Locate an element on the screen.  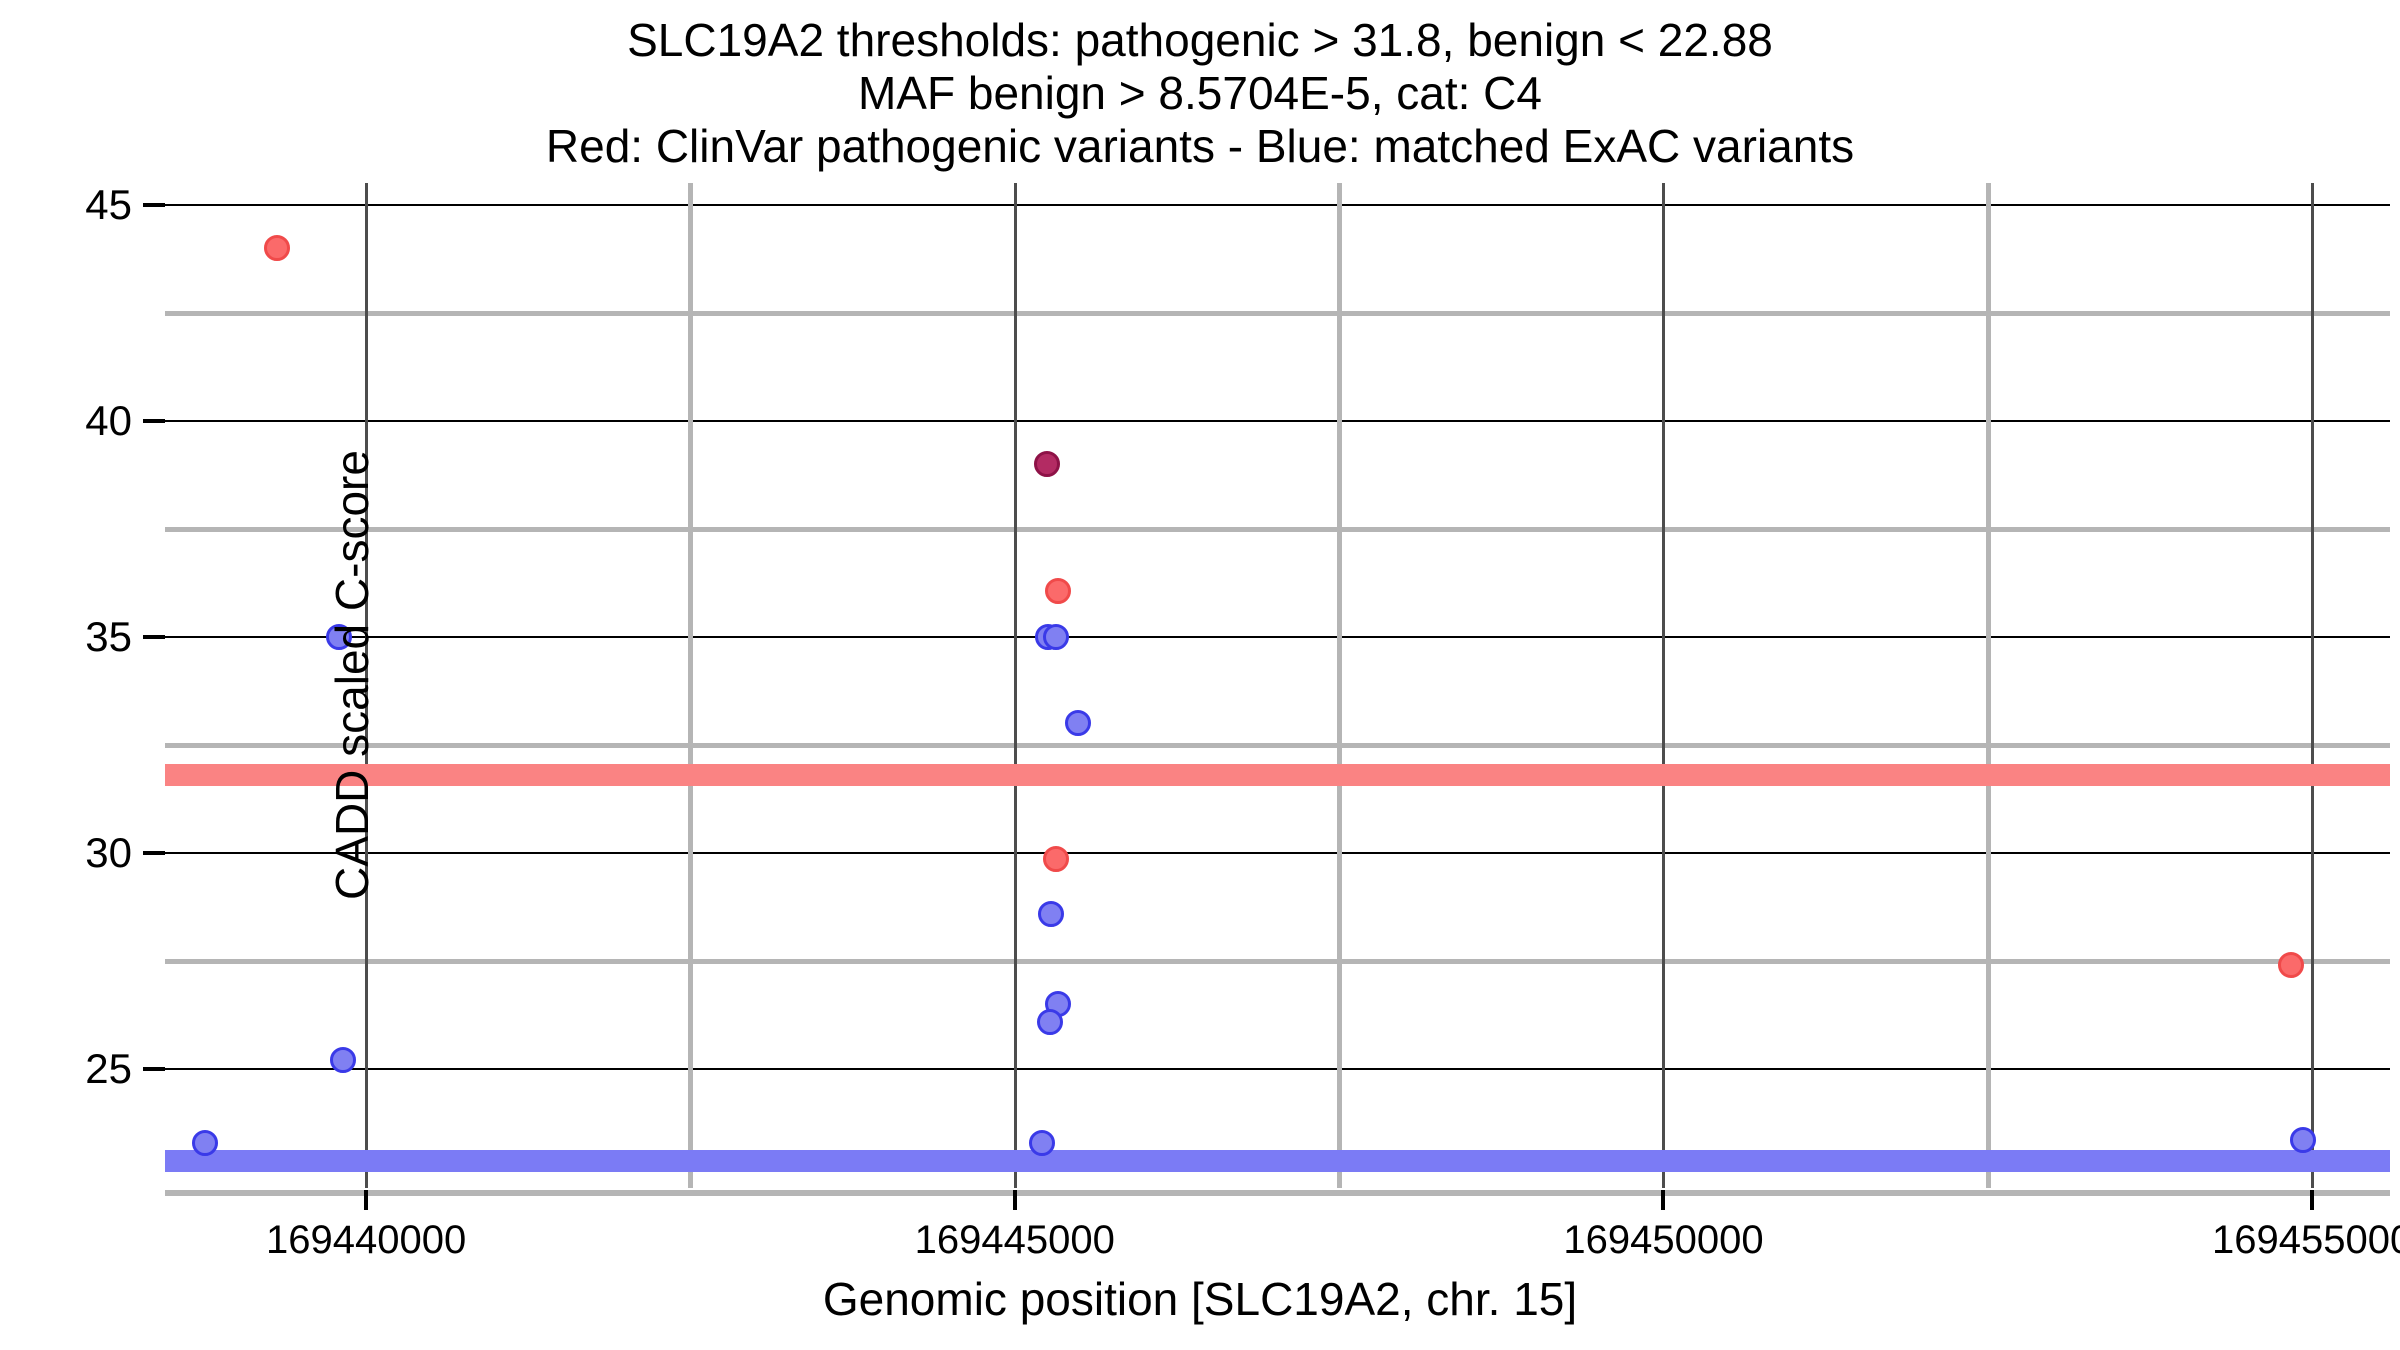
x-tick-label: 169450000 is located at coordinates (1663, 1240).